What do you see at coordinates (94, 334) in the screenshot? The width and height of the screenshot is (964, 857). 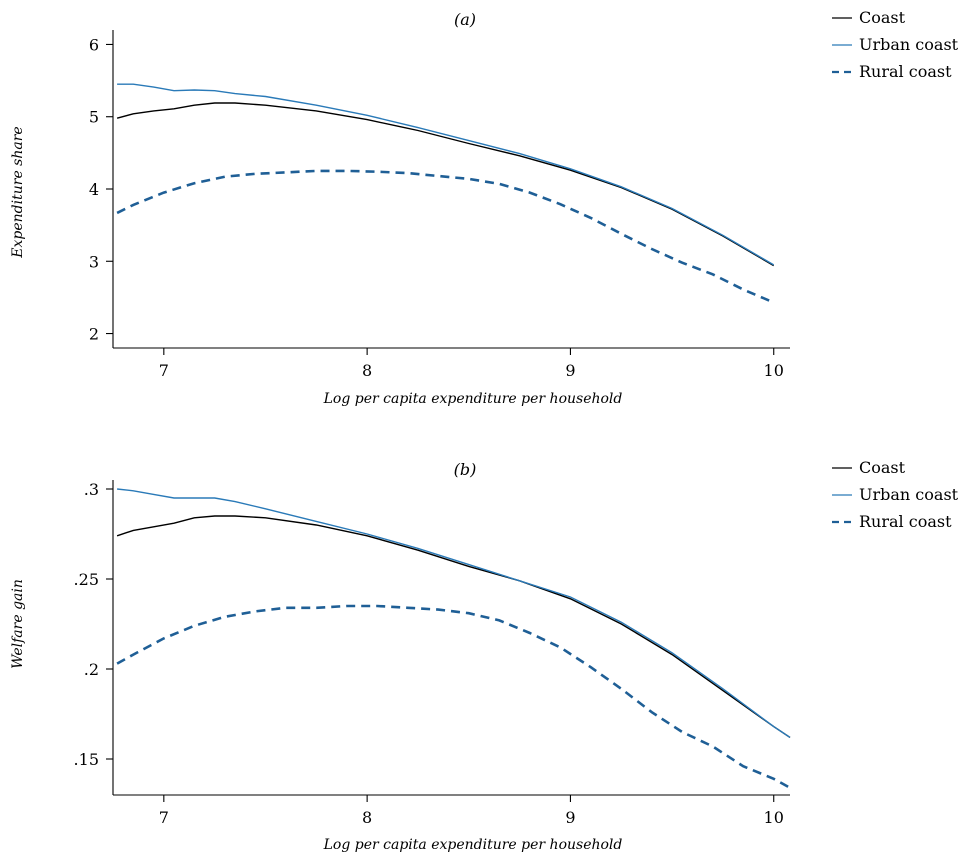 I see `y-tick-label: 2` at bounding box center [94, 334].